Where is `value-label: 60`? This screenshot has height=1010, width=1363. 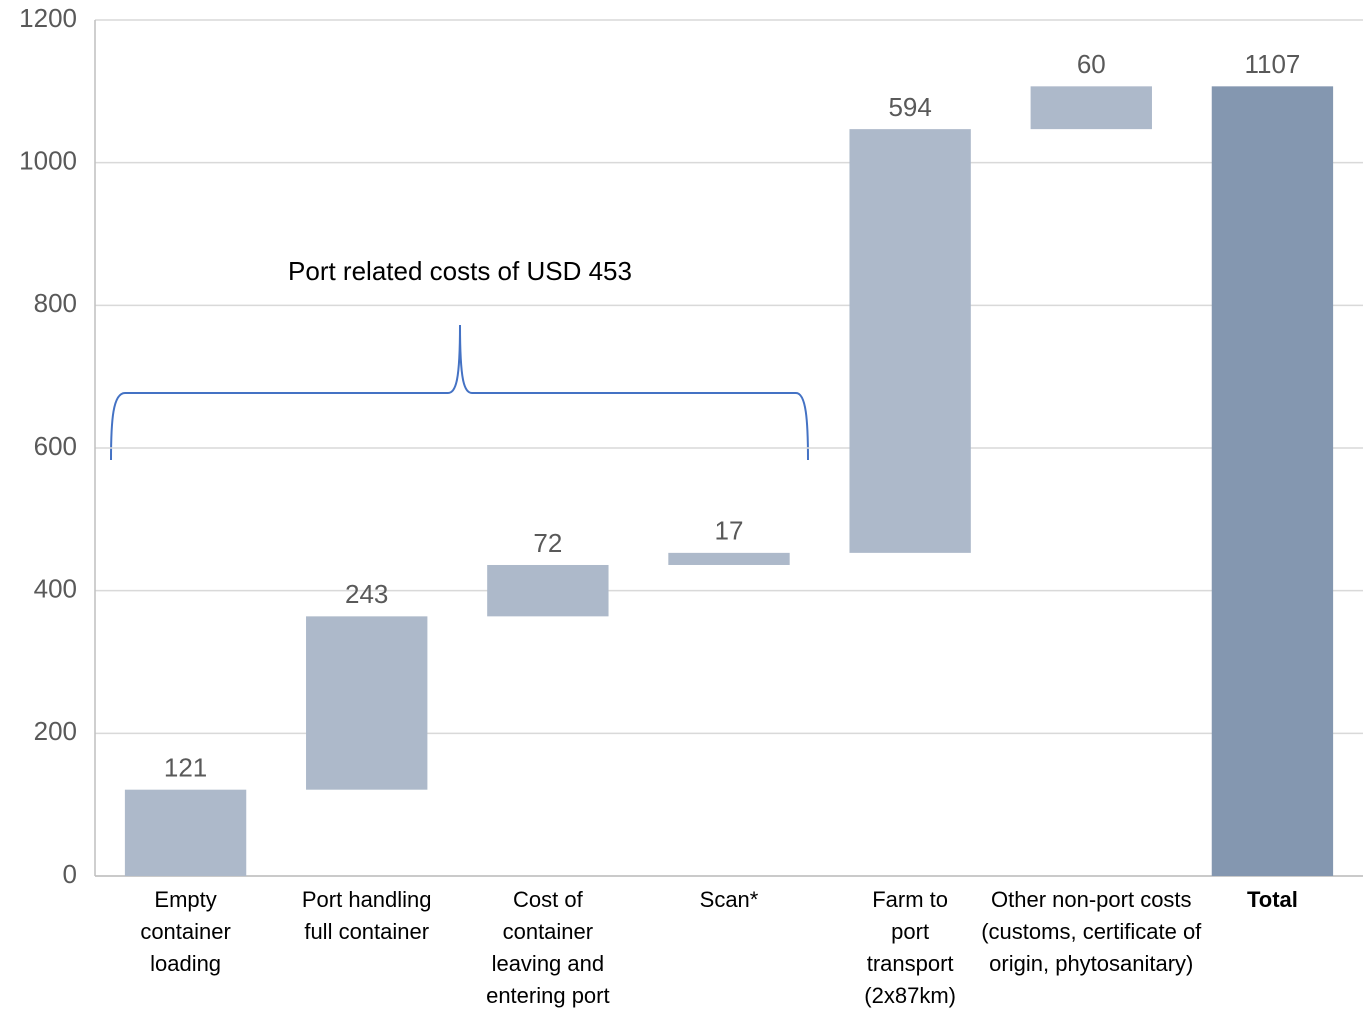 value-label: 60 is located at coordinates (1091, 64).